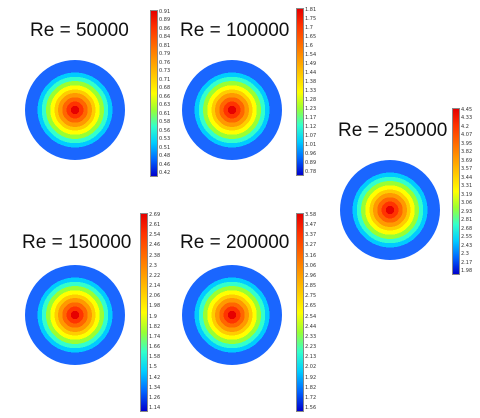 This screenshot has width=480, height=418. Describe the element at coordinates (165, 96) in the screenshot. I see `colorbar-tick-label: 0.66` at that location.